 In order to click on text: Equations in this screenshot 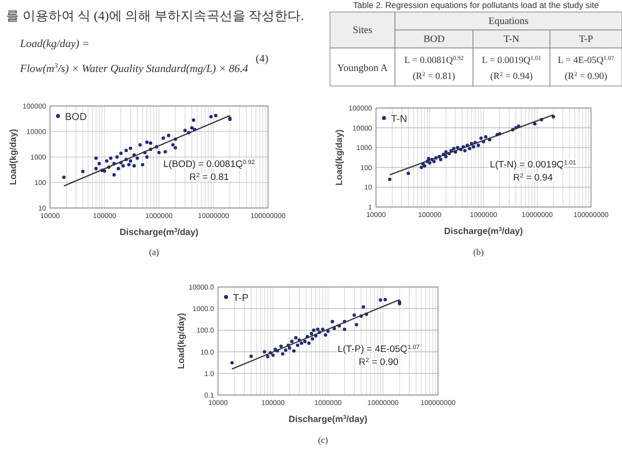, I will do `click(508, 21)`.